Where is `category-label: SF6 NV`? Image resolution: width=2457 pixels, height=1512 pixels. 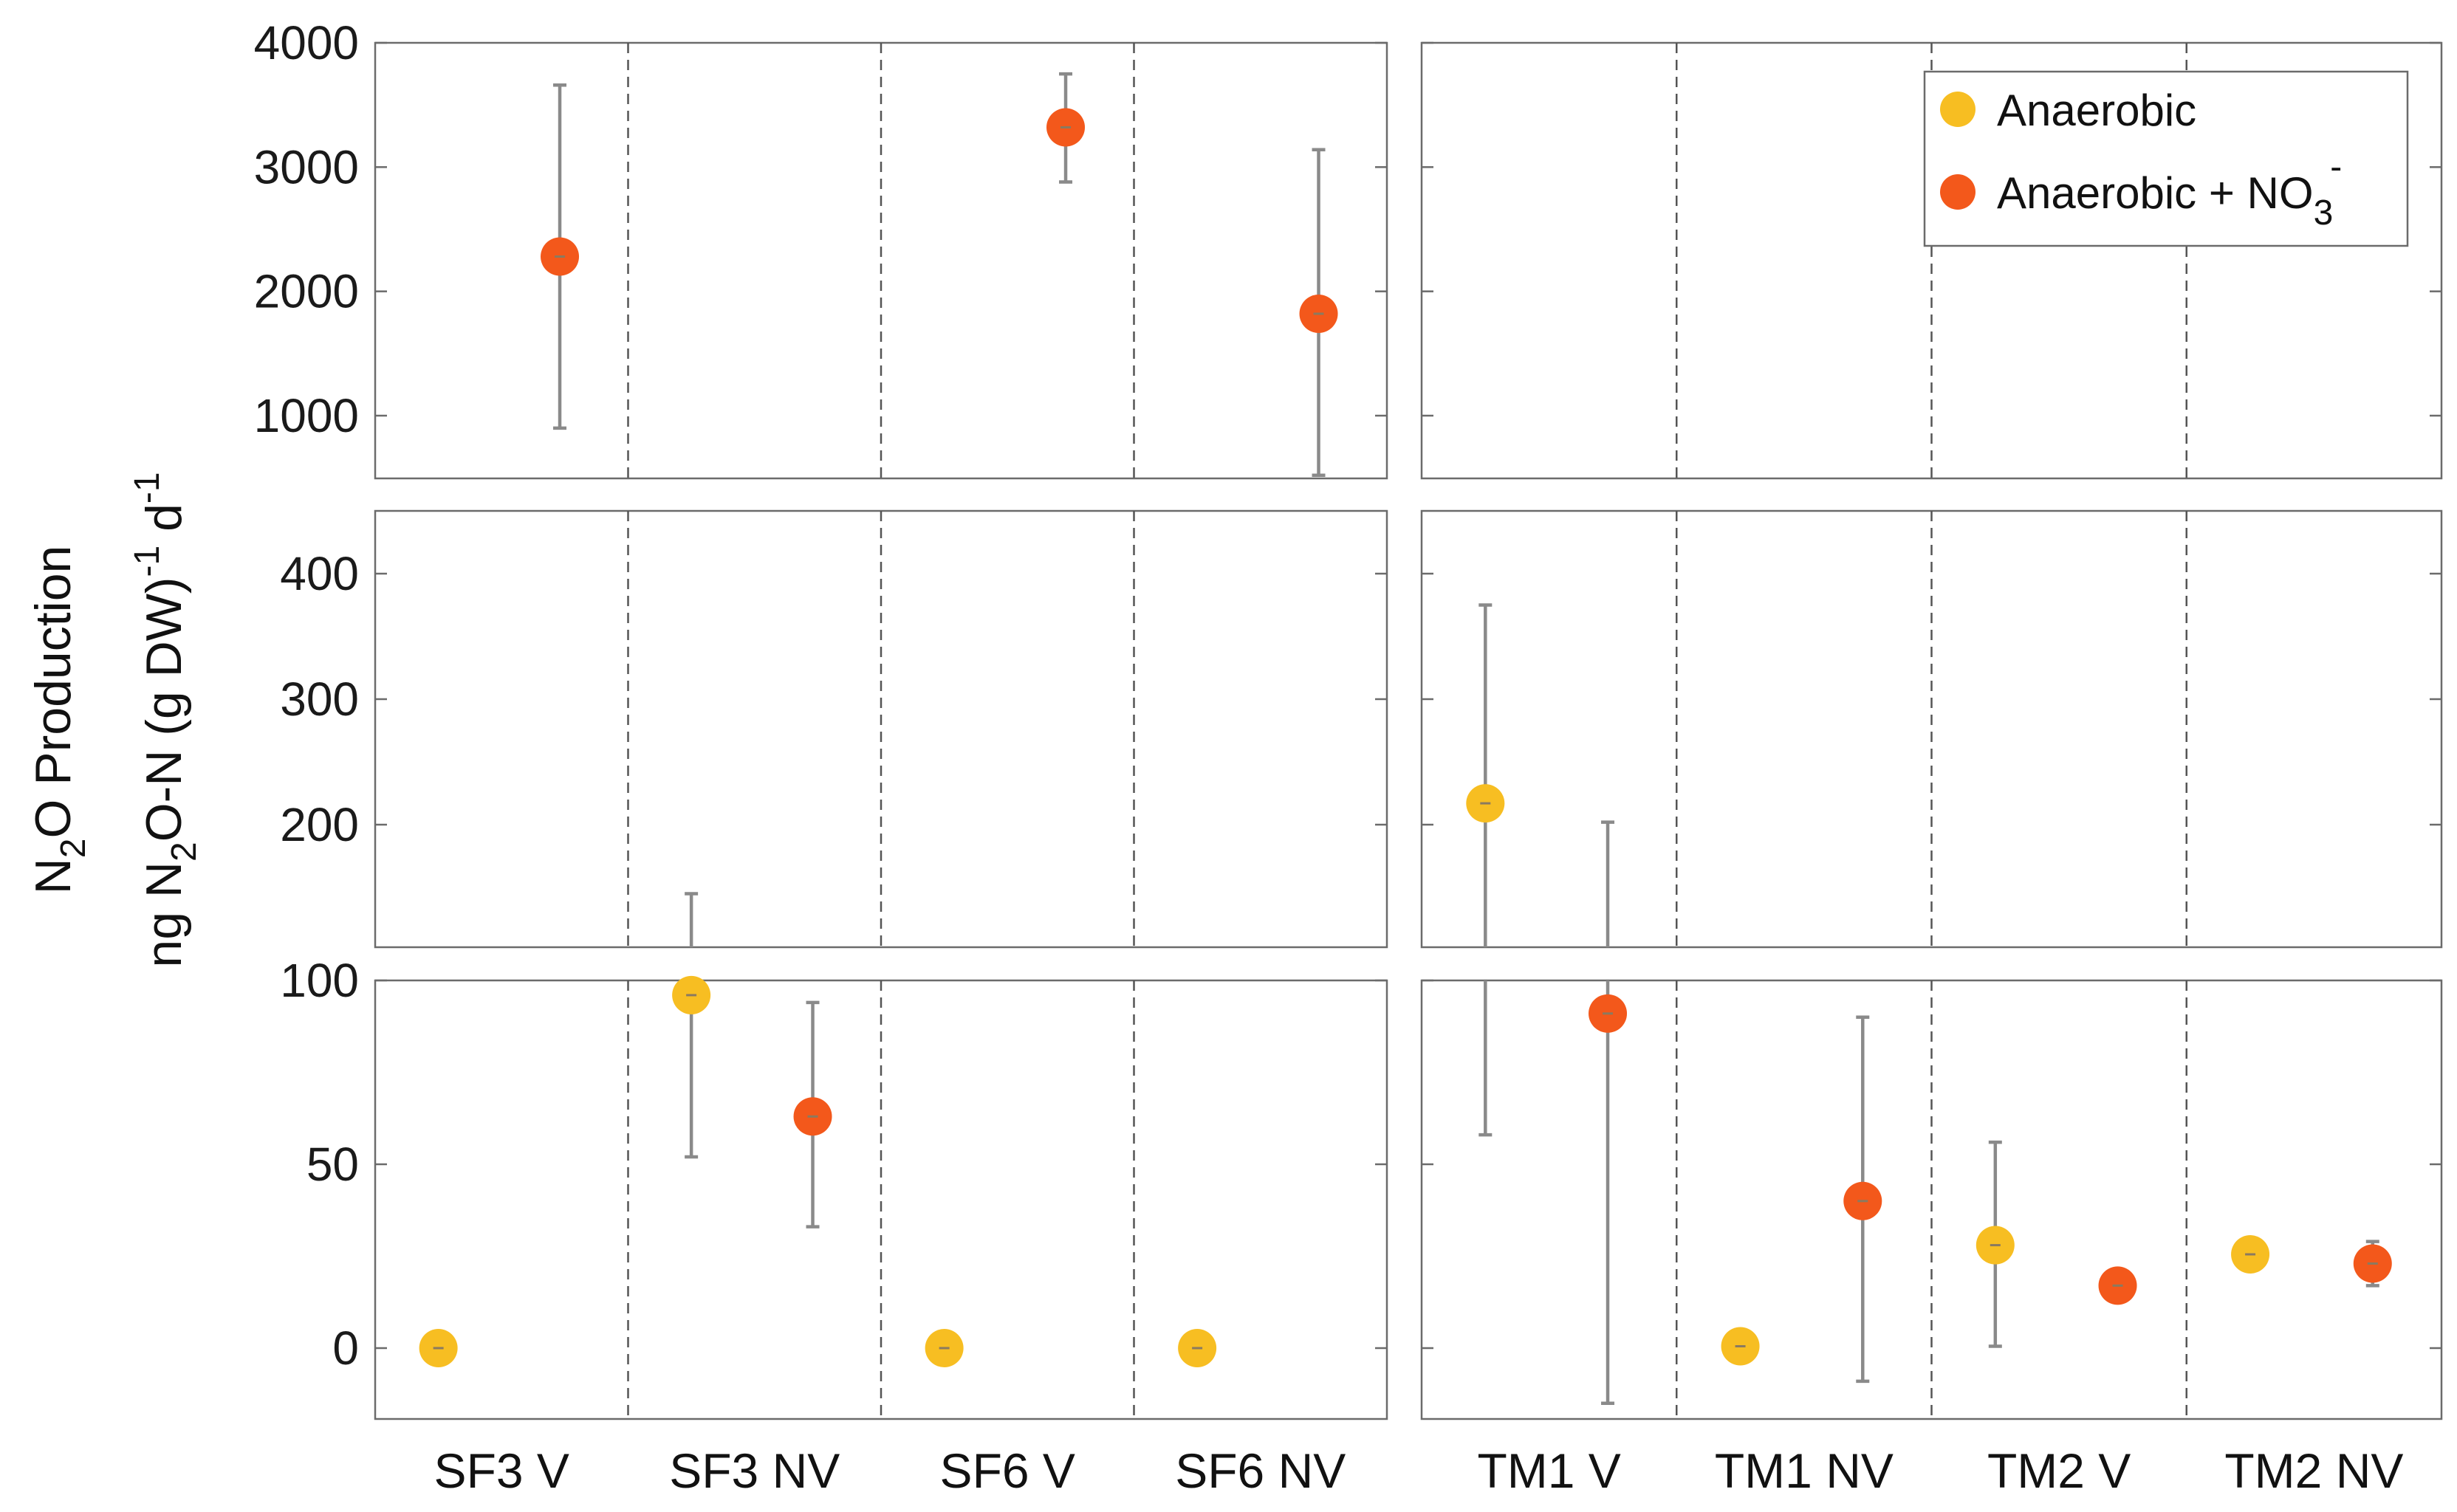 category-label: SF6 NV is located at coordinates (1261, 1470).